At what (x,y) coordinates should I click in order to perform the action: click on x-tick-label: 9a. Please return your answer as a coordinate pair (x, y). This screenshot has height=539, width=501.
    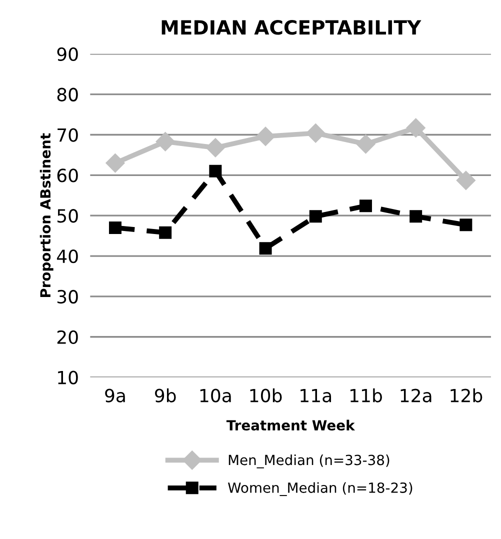
    Looking at the image, I should click on (115, 395).